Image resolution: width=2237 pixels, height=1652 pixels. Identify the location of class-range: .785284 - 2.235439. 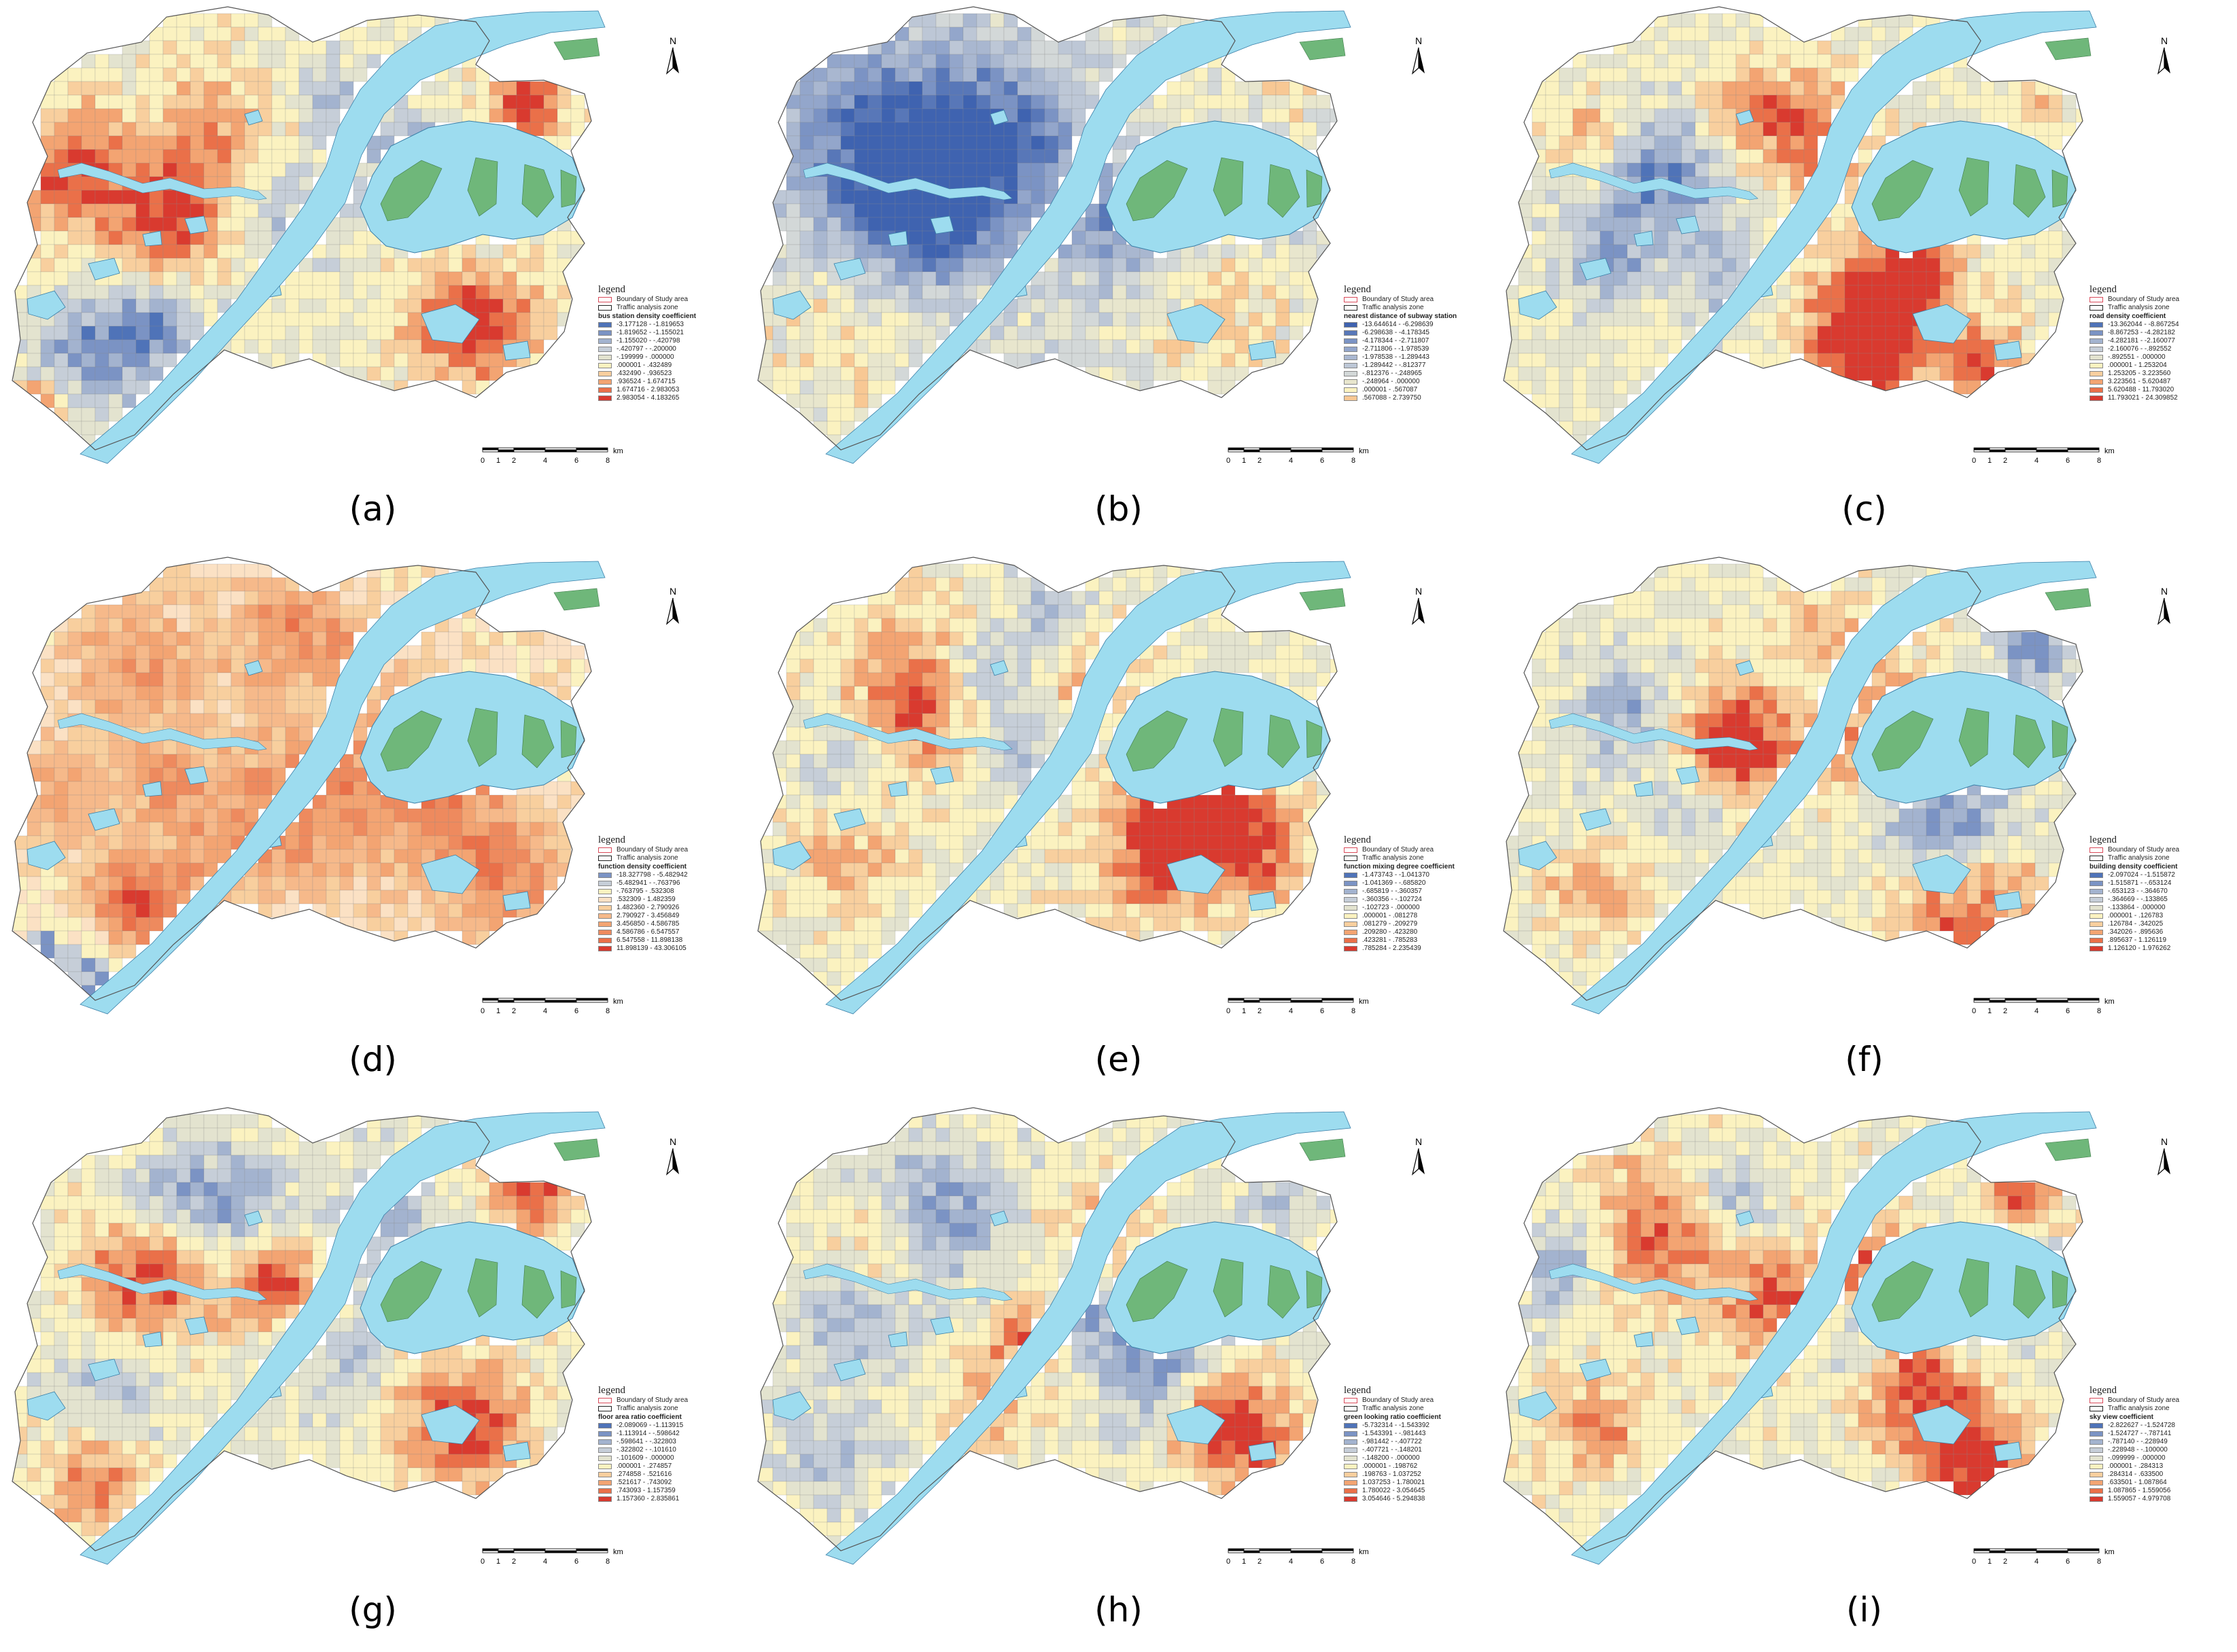
(1392, 948).